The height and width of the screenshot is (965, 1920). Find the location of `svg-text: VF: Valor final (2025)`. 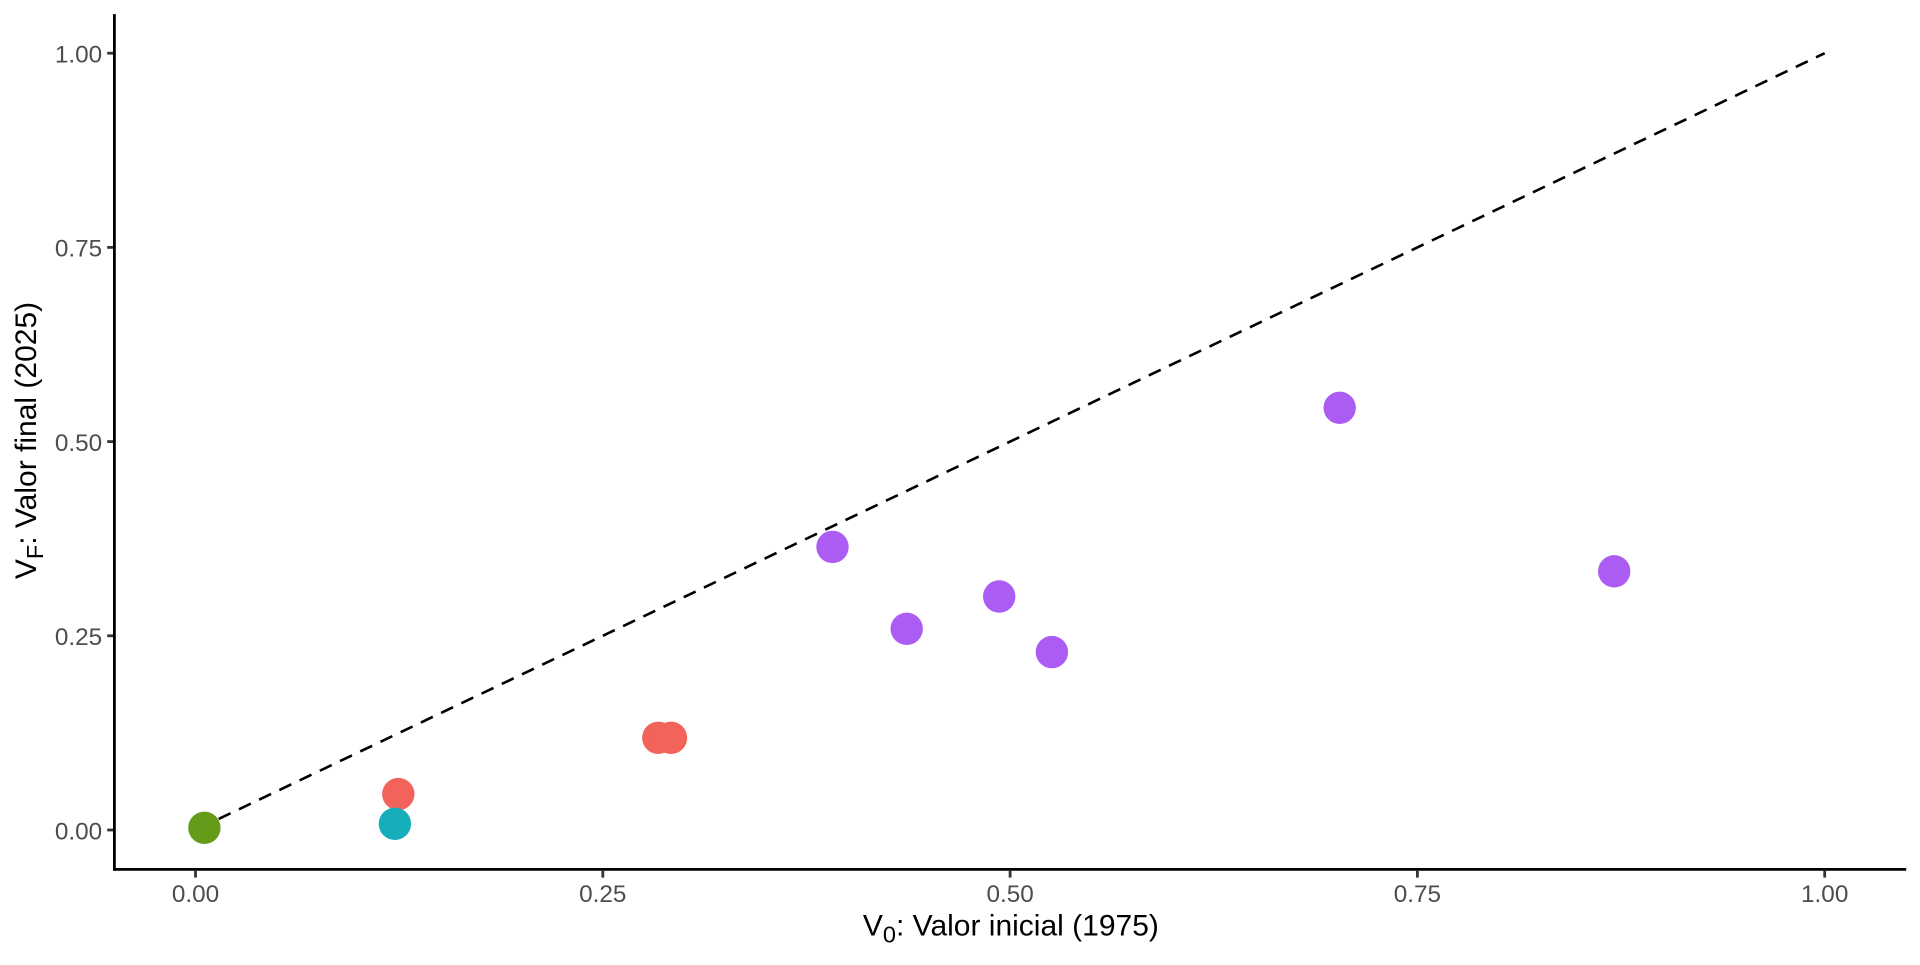

svg-text: VF: Valor final (2025) is located at coordinates (29, 440).